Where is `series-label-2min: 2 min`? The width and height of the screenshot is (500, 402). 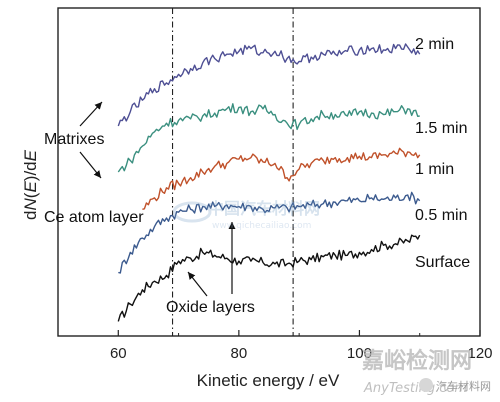
series-label-2min: 2 min is located at coordinates (434, 44).